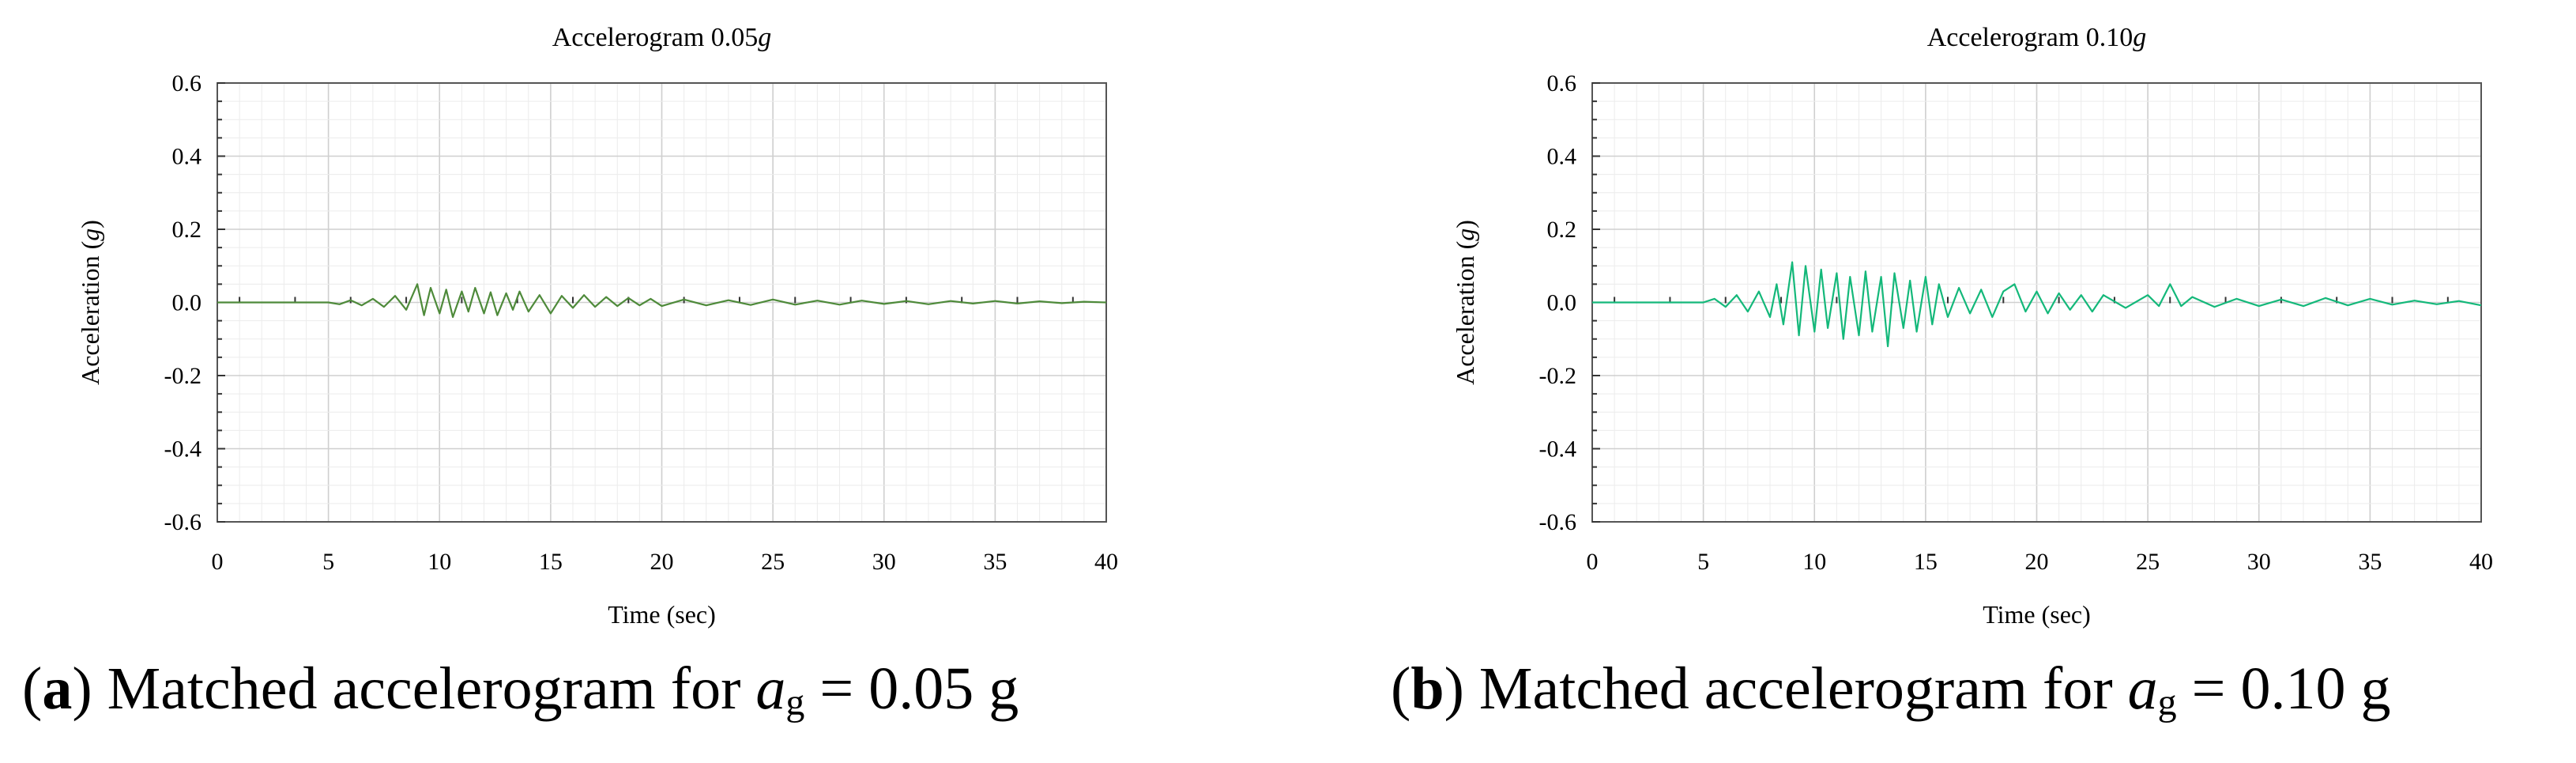 The height and width of the screenshot is (763, 2576). I want to click on chart-a-title: Accelerogram 0.05g, so click(662, 37).